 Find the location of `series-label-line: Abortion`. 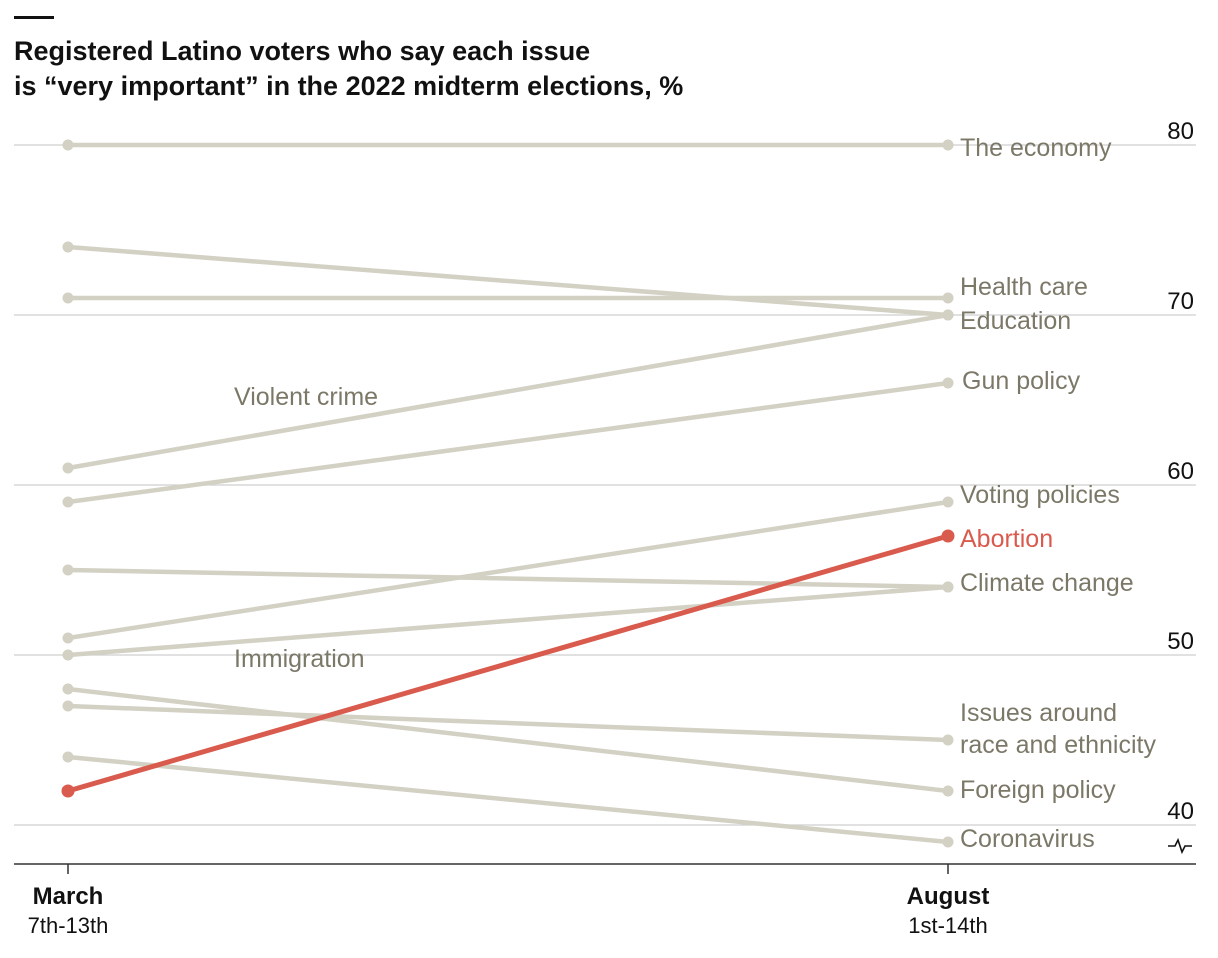

series-label-line: Abortion is located at coordinates (1006, 539).